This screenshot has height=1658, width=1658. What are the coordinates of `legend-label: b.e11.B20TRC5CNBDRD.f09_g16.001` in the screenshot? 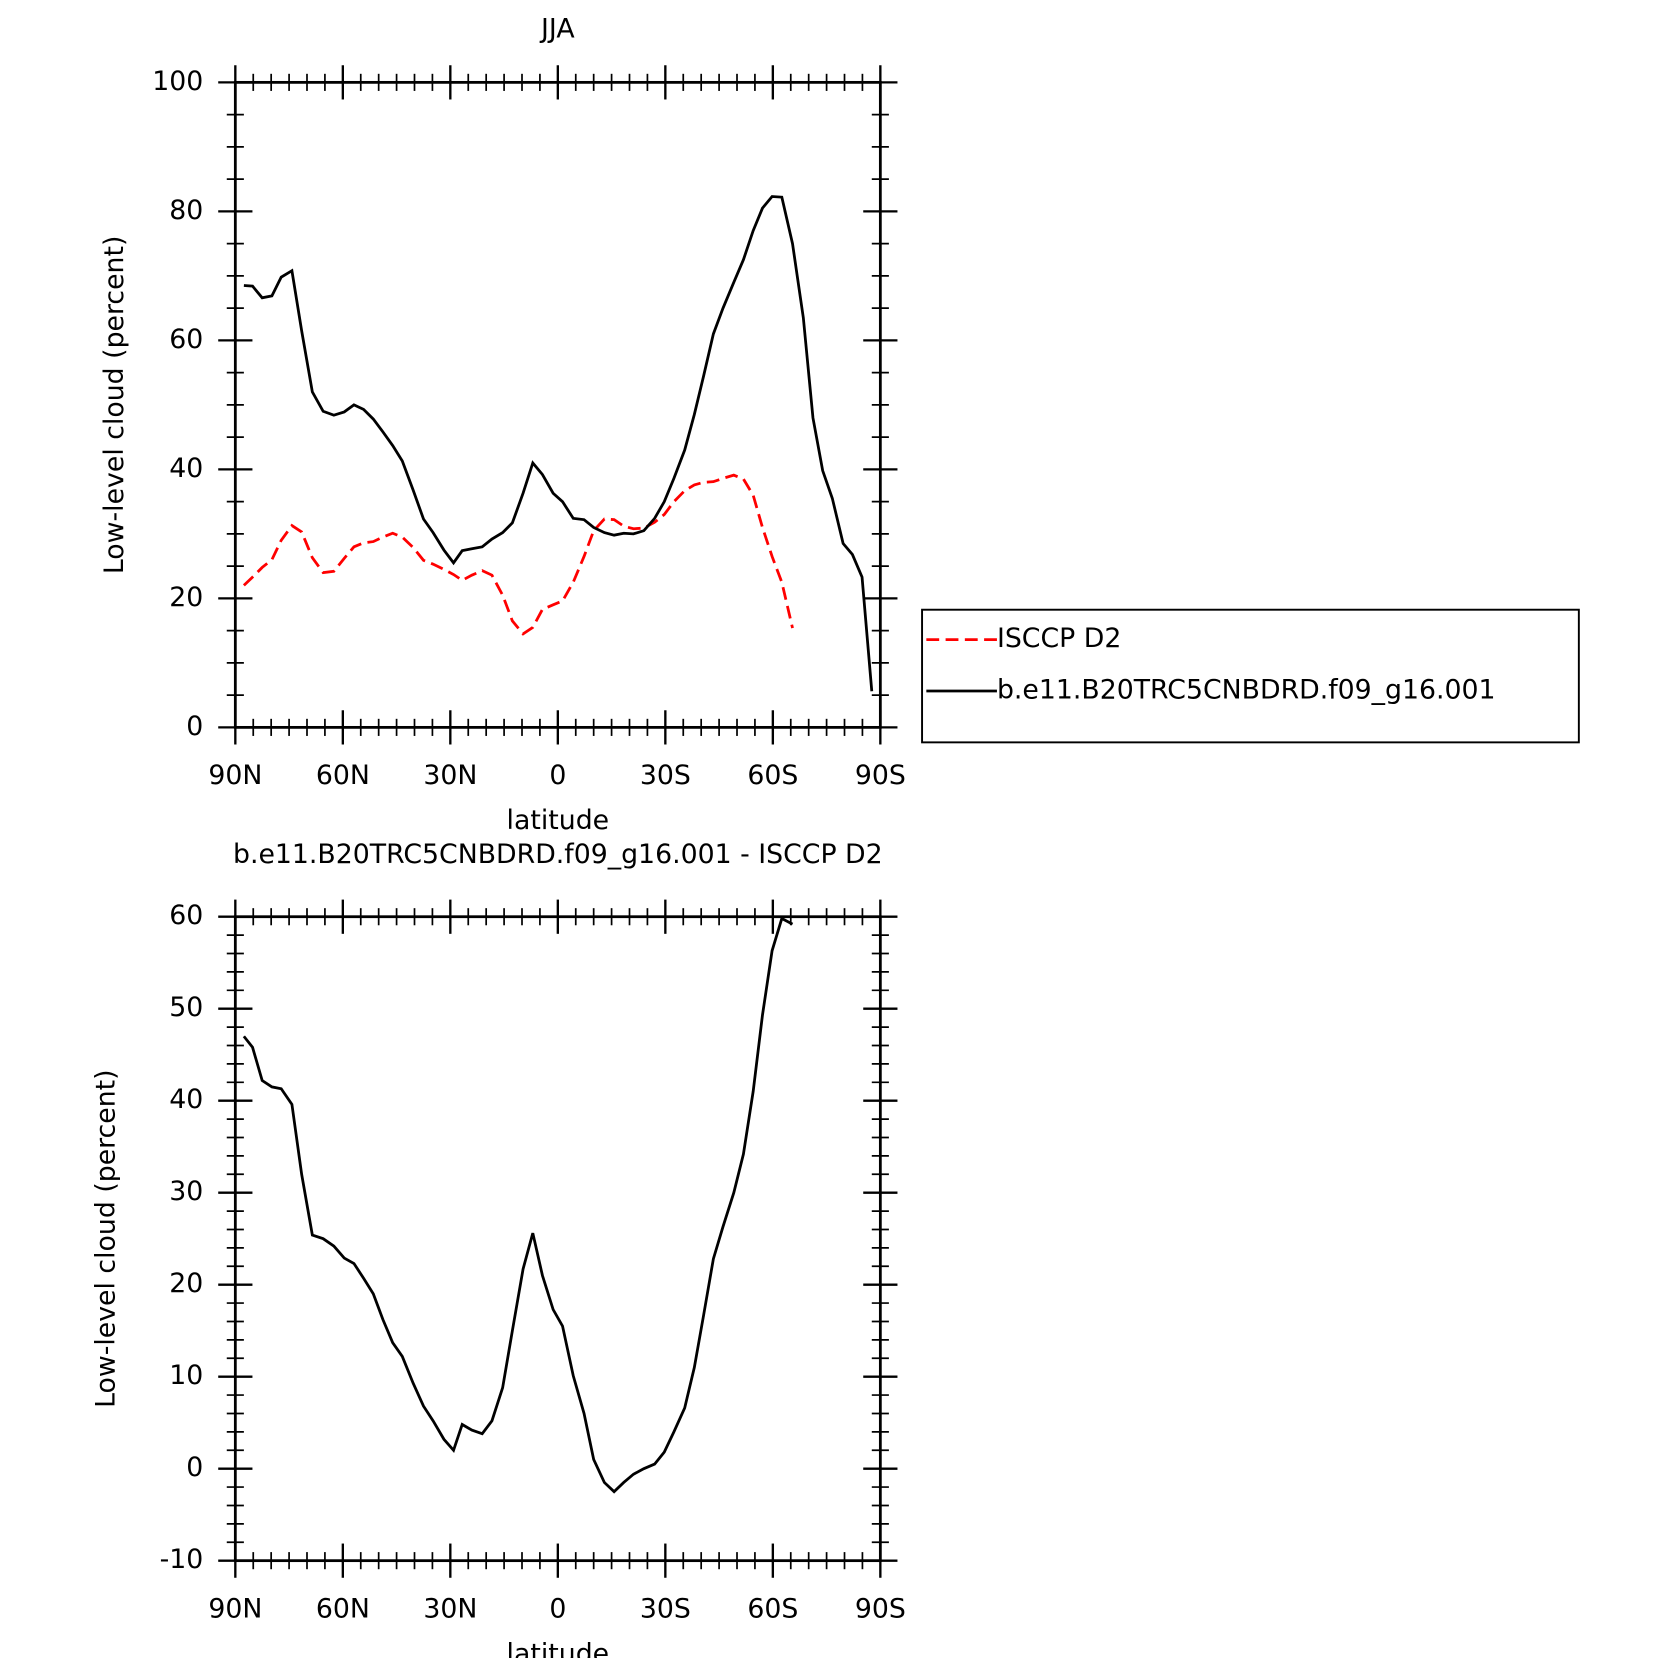 It's located at (1246, 690).